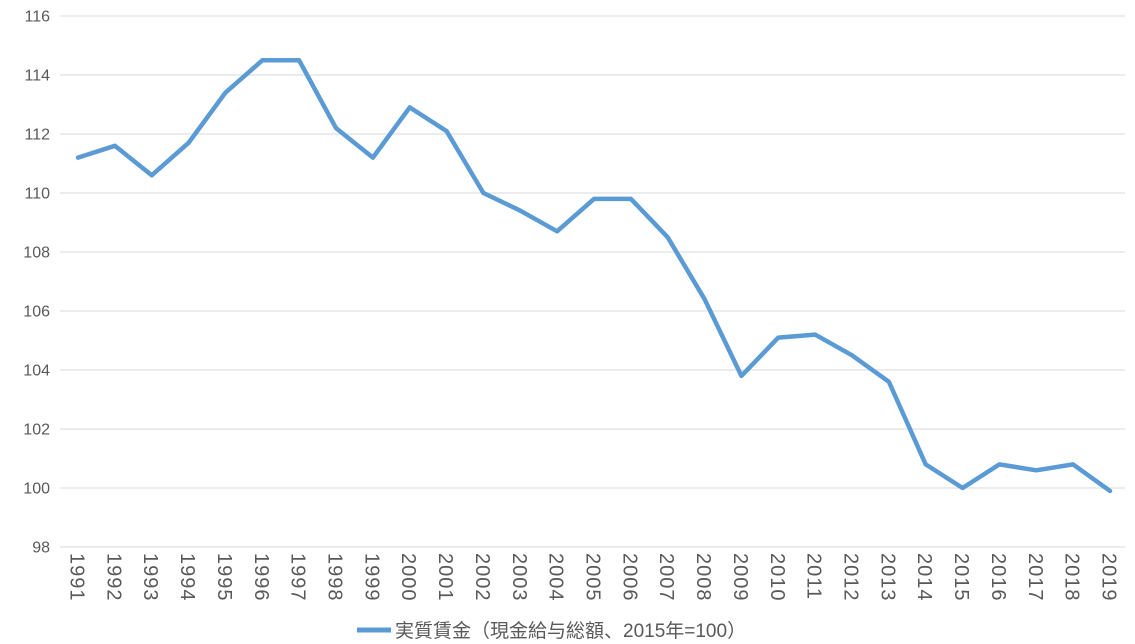 The image size is (1135, 644). I want to click on y-axis-tick-labels: 116 114 112 110 108 106 104 102 100 98, so click(36, 283).